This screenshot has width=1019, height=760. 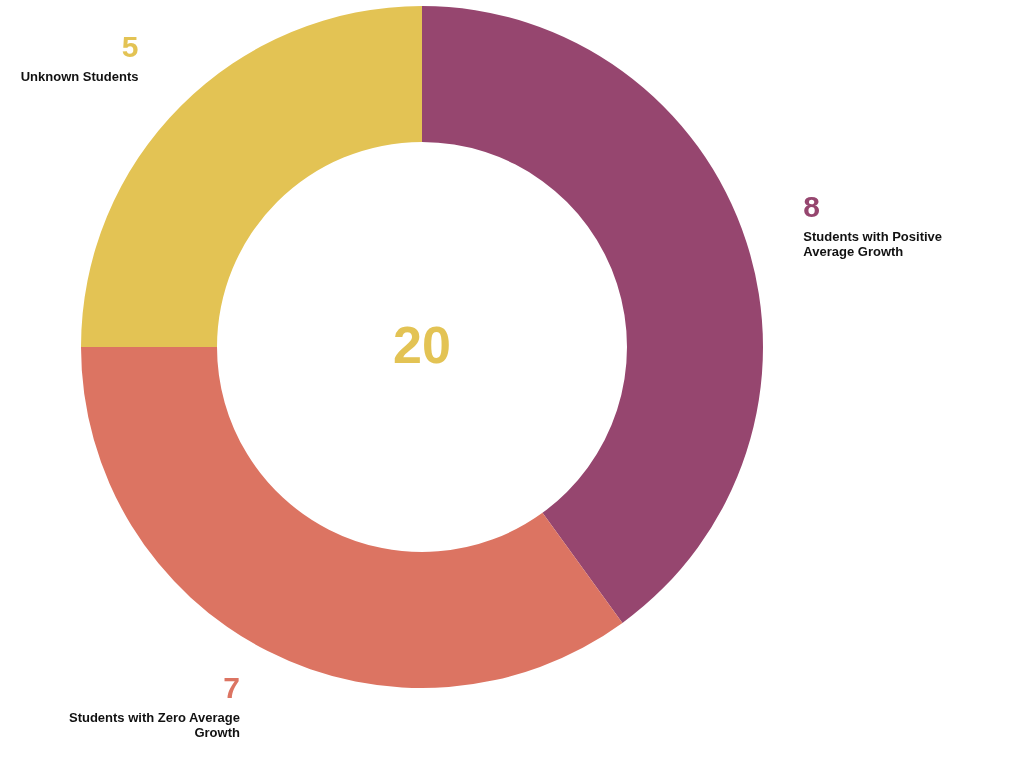 What do you see at coordinates (130, 47) in the screenshot?
I see `data-label: 5` at bounding box center [130, 47].